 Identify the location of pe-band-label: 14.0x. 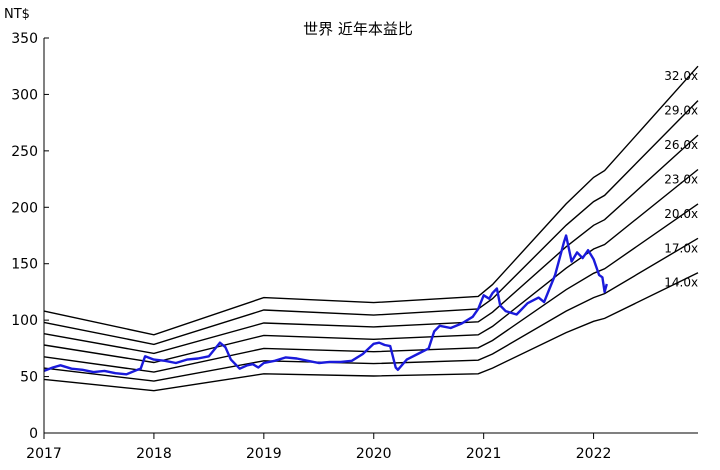
(681, 283).